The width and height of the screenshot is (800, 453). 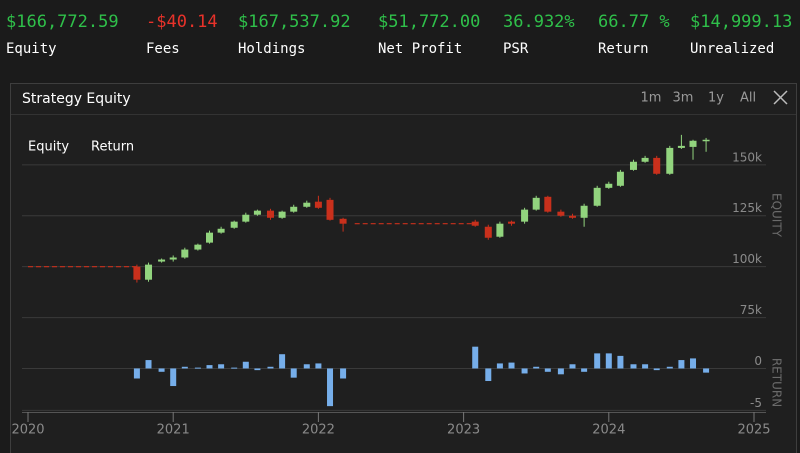 What do you see at coordinates (777, 215) in the screenshot?
I see `y-axis-label: EQUITY` at bounding box center [777, 215].